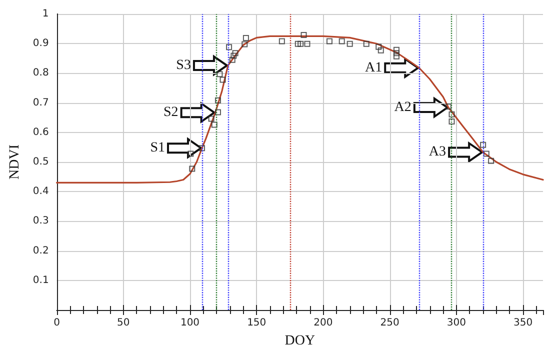 This screenshot has width=550, height=353. I want to click on y-tick-label: 1, so click(45, 14).